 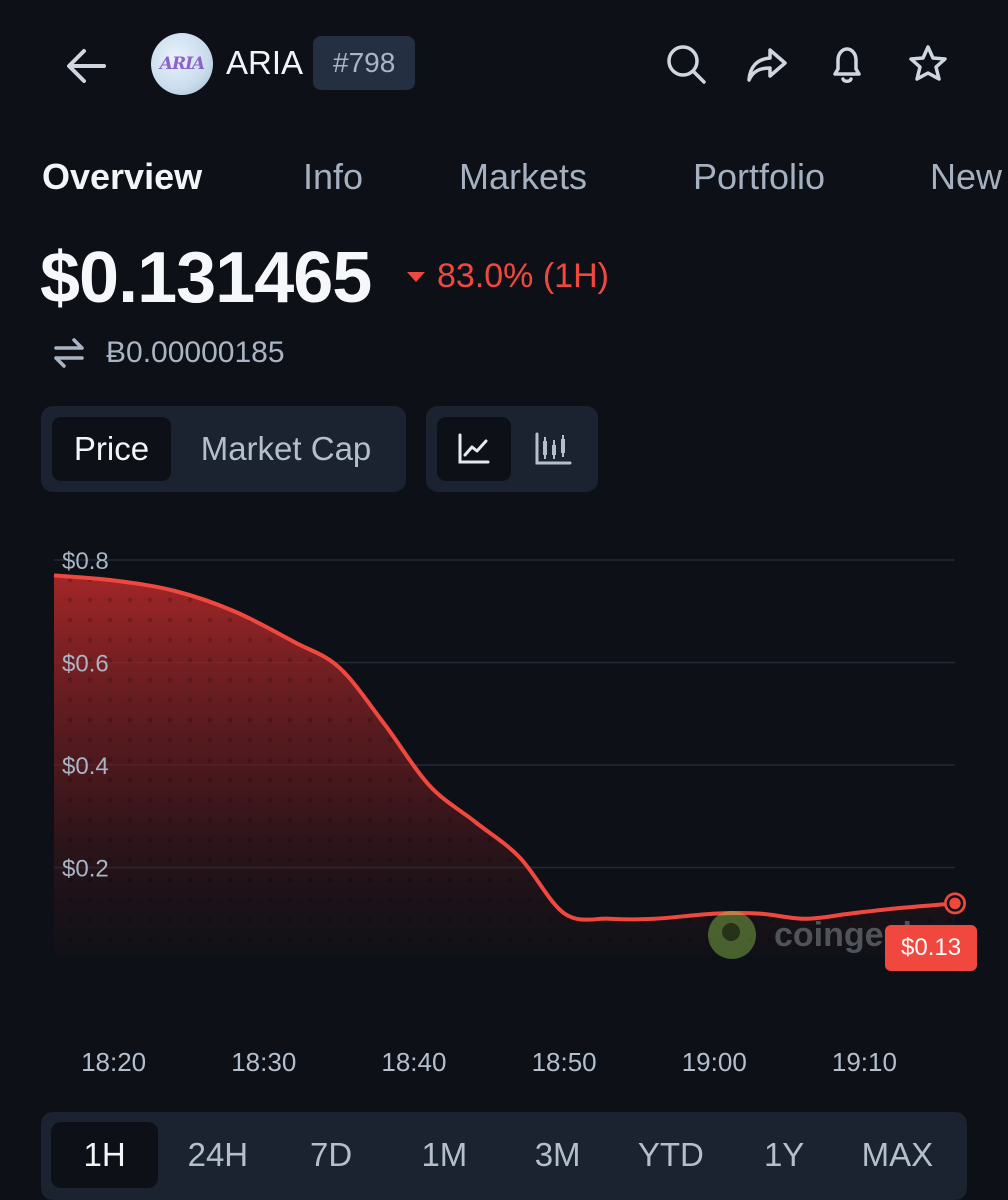 I want to click on candlestick-chart-button, so click(x=553, y=449).